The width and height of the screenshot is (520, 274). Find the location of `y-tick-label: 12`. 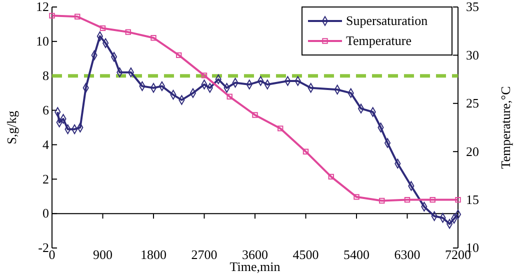

y-tick-label: 12 is located at coordinates (42, 7).